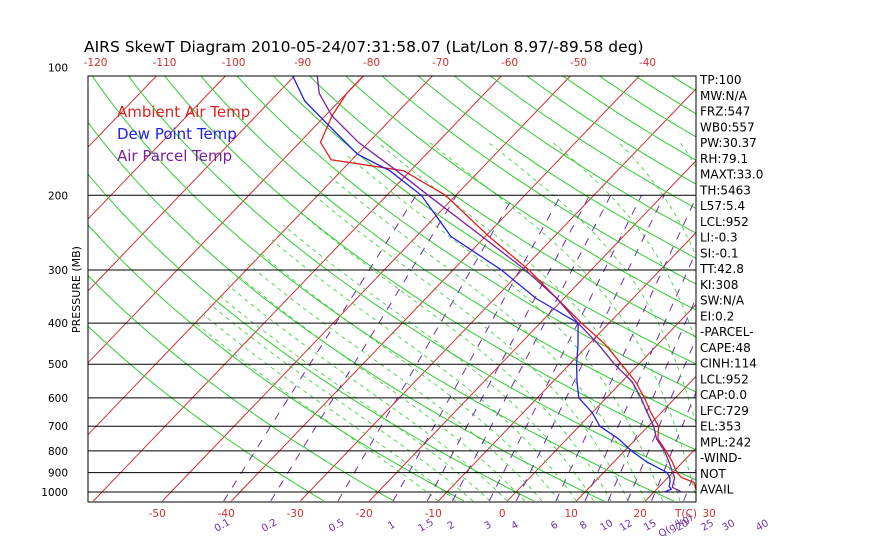 This screenshot has height=560, width=870. What do you see at coordinates (58, 324) in the screenshot?
I see `pressure-tick-label: 400` at bounding box center [58, 324].